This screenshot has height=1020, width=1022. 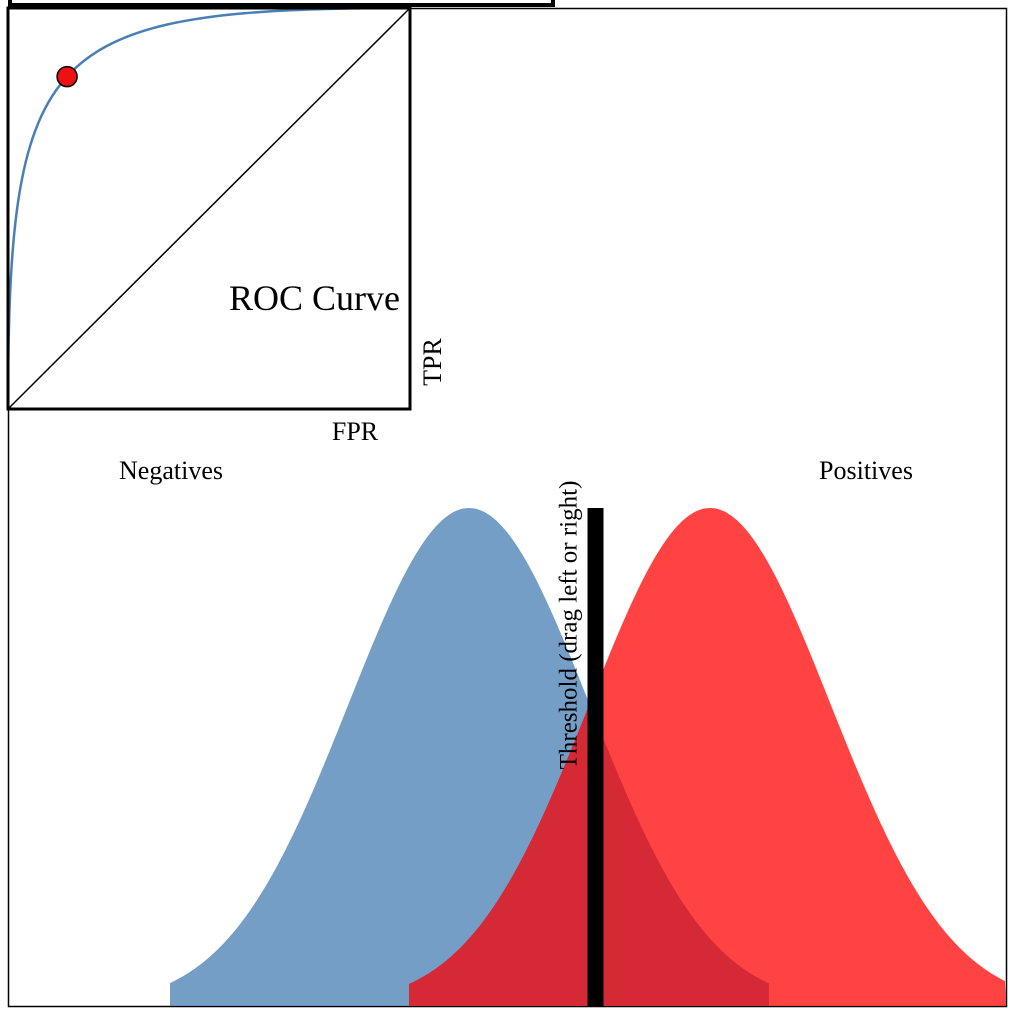 I want to click on roc-xlabel: FPR, so click(x=355, y=431).